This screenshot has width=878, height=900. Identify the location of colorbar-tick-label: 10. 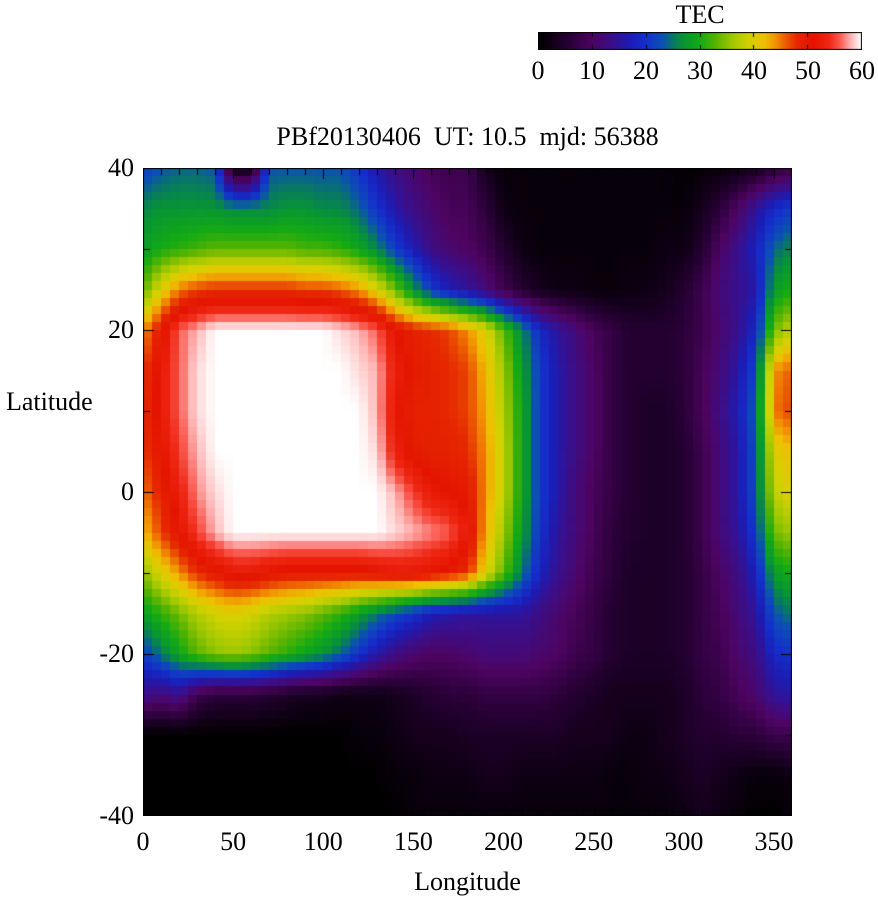
(592, 70).